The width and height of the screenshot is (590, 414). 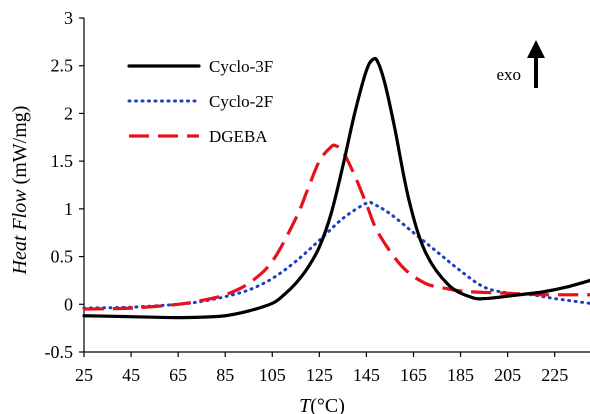 What do you see at coordinates (178, 375) in the screenshot?
I see `x-tick-label: 65` at bounding box center [178, 375].